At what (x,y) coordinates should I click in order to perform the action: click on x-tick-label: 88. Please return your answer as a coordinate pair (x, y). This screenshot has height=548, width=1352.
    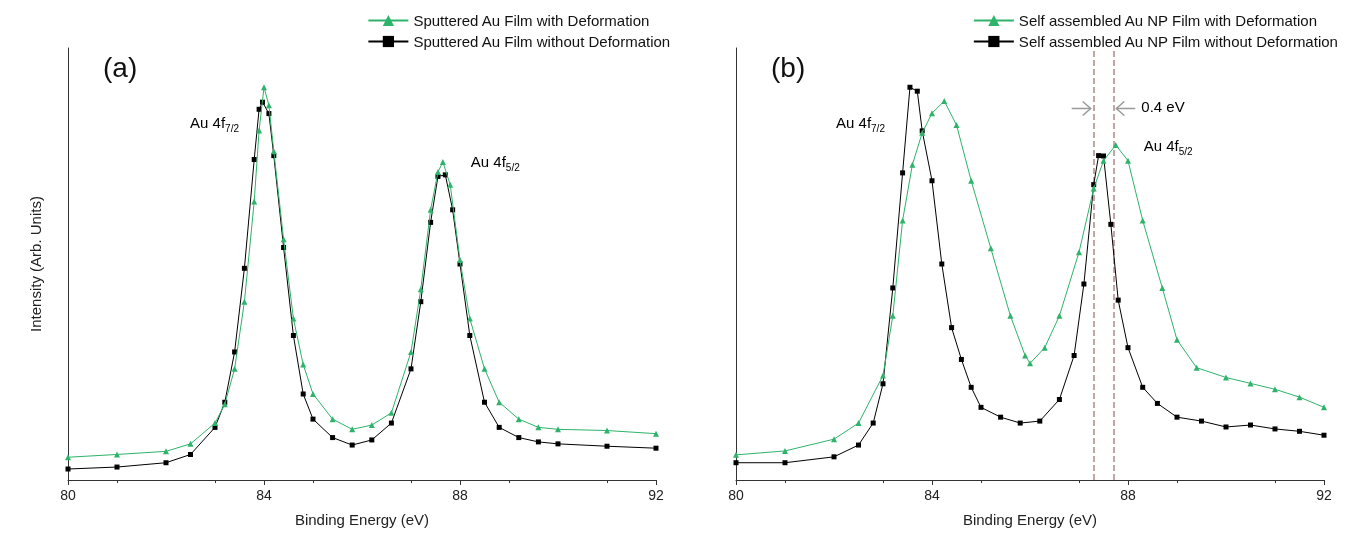
    Looking at the image, I should click on (460, 495).